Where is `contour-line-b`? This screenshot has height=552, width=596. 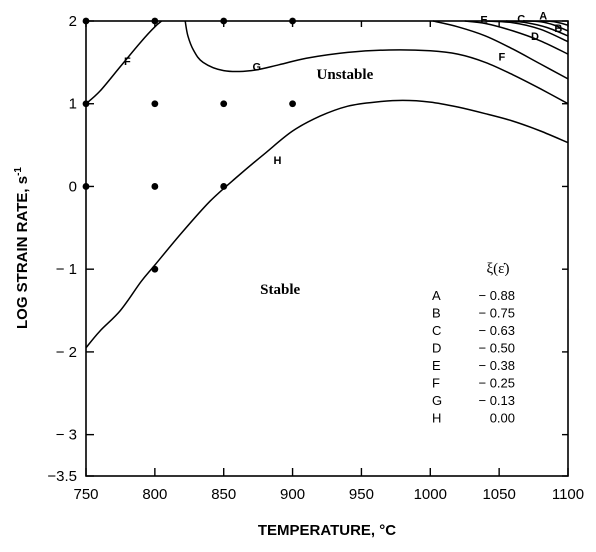
contour-line-b is located at coordinates (546, 26).